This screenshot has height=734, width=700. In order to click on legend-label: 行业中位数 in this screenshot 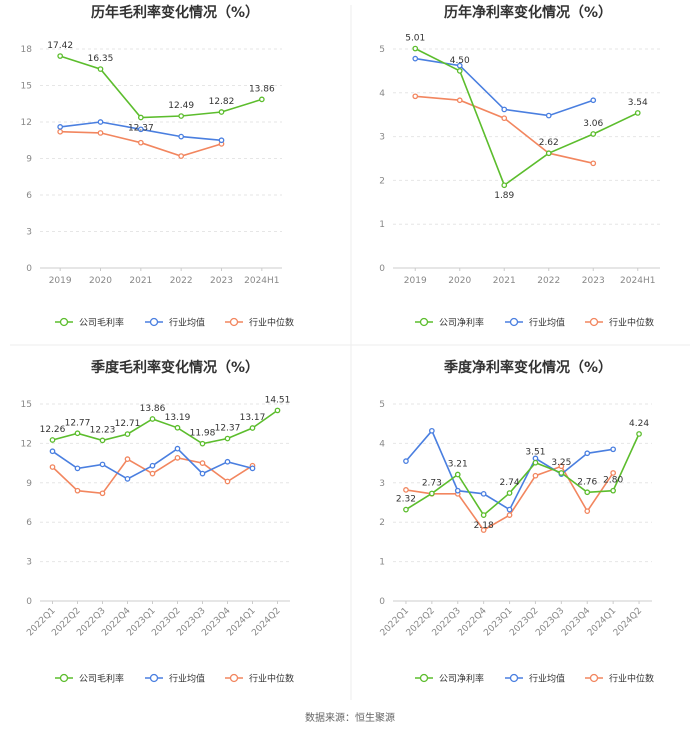, I will do `click(631, 679)`.